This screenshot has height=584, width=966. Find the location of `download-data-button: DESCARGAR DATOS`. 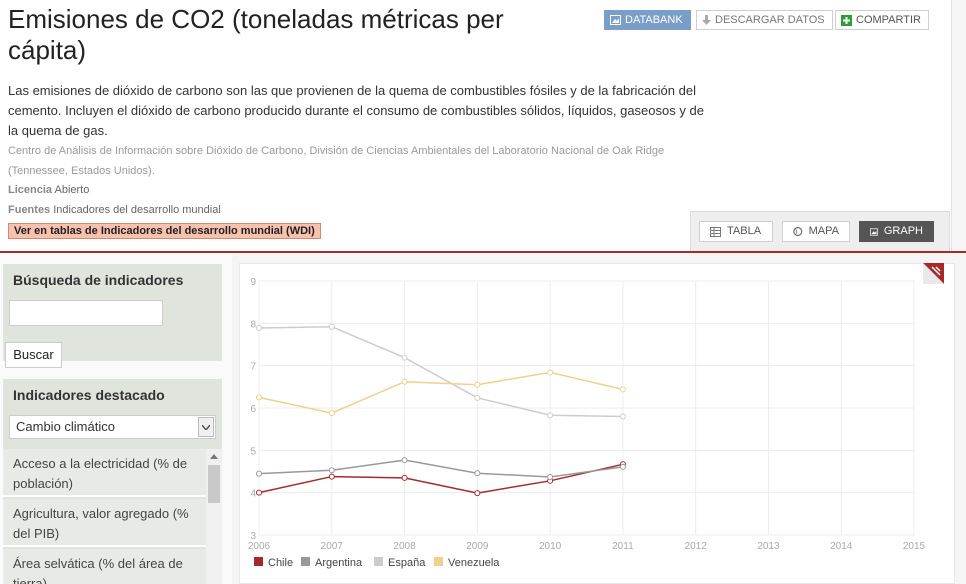

download-data-button: DESCARGAR DATOS is located at coordinates (764, 20).